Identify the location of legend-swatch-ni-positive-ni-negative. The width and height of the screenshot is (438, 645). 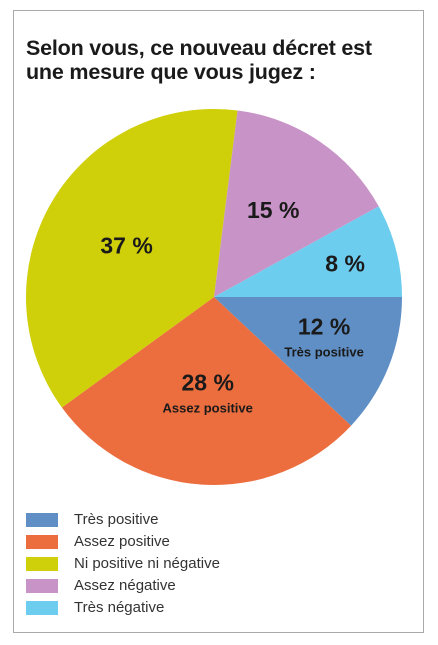
(42, 564).